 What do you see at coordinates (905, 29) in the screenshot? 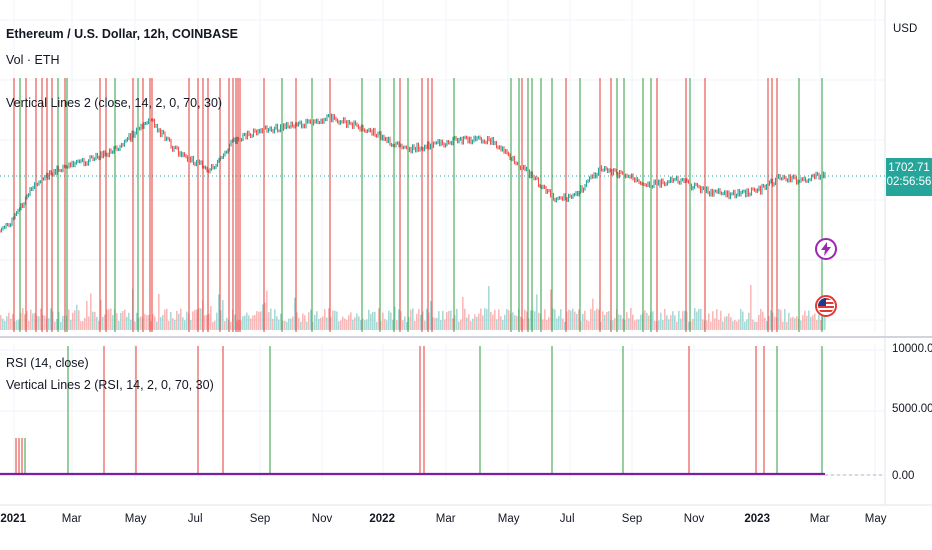
I see `currency-label: USD` at bounding box center [905, 29].